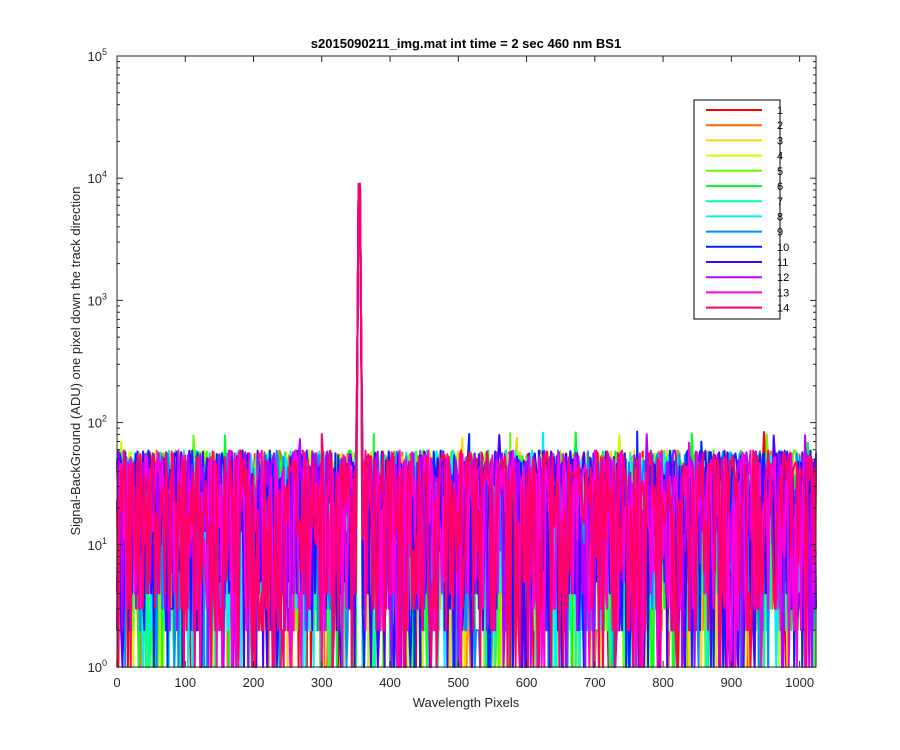  What do you see at coordinates (185, 682) in the screenshot?
I see `x-tick-label: 100` at bounding box center [185, 682].